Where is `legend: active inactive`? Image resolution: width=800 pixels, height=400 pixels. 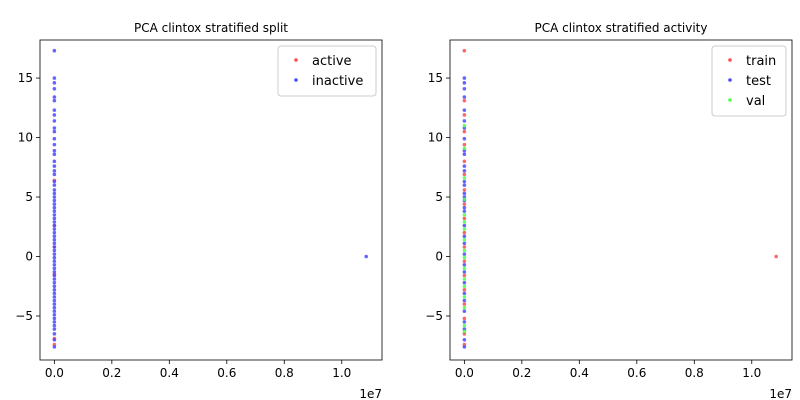 legend: active inactive is located at coordinates (327, 71).